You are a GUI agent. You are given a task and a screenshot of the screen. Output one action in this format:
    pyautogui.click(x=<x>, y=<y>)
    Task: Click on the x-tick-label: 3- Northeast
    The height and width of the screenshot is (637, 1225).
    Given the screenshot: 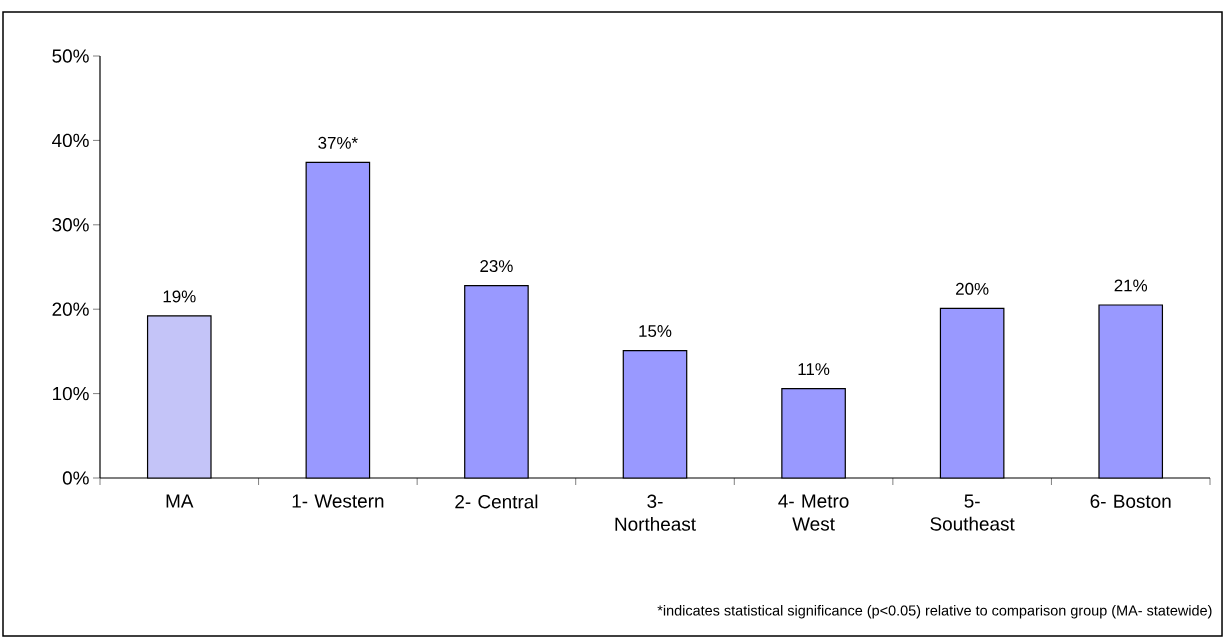 What is the action you would take?
    pyautogui.click(x=655, y=512)
    